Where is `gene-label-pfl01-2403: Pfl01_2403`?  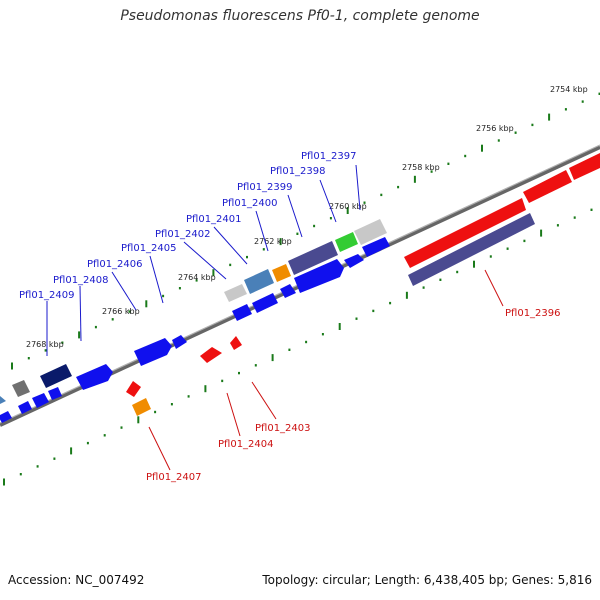
gene-label-pfl01-2403: Pfl01_2403 is located at coordinates (283, 428).